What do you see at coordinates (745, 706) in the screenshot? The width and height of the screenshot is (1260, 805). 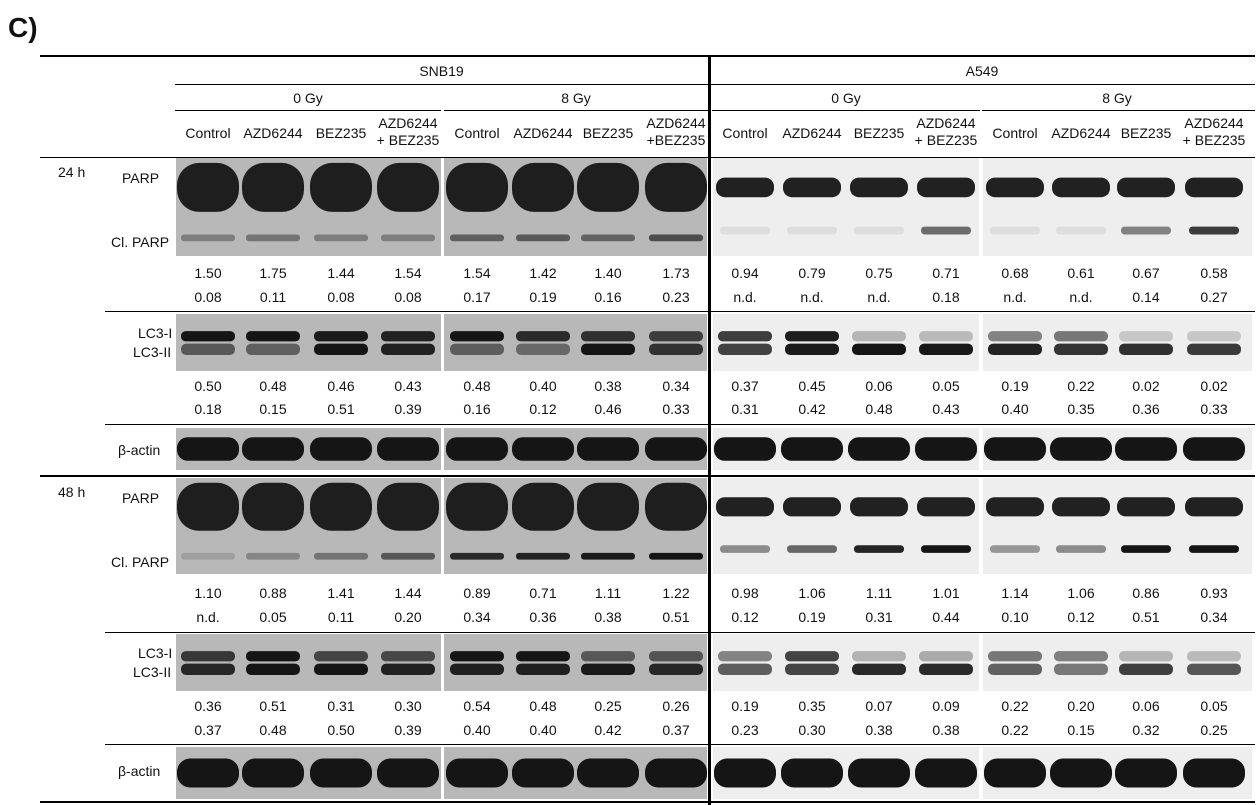 I see `quant-value: 0.19` at bounding box center [745, 706].